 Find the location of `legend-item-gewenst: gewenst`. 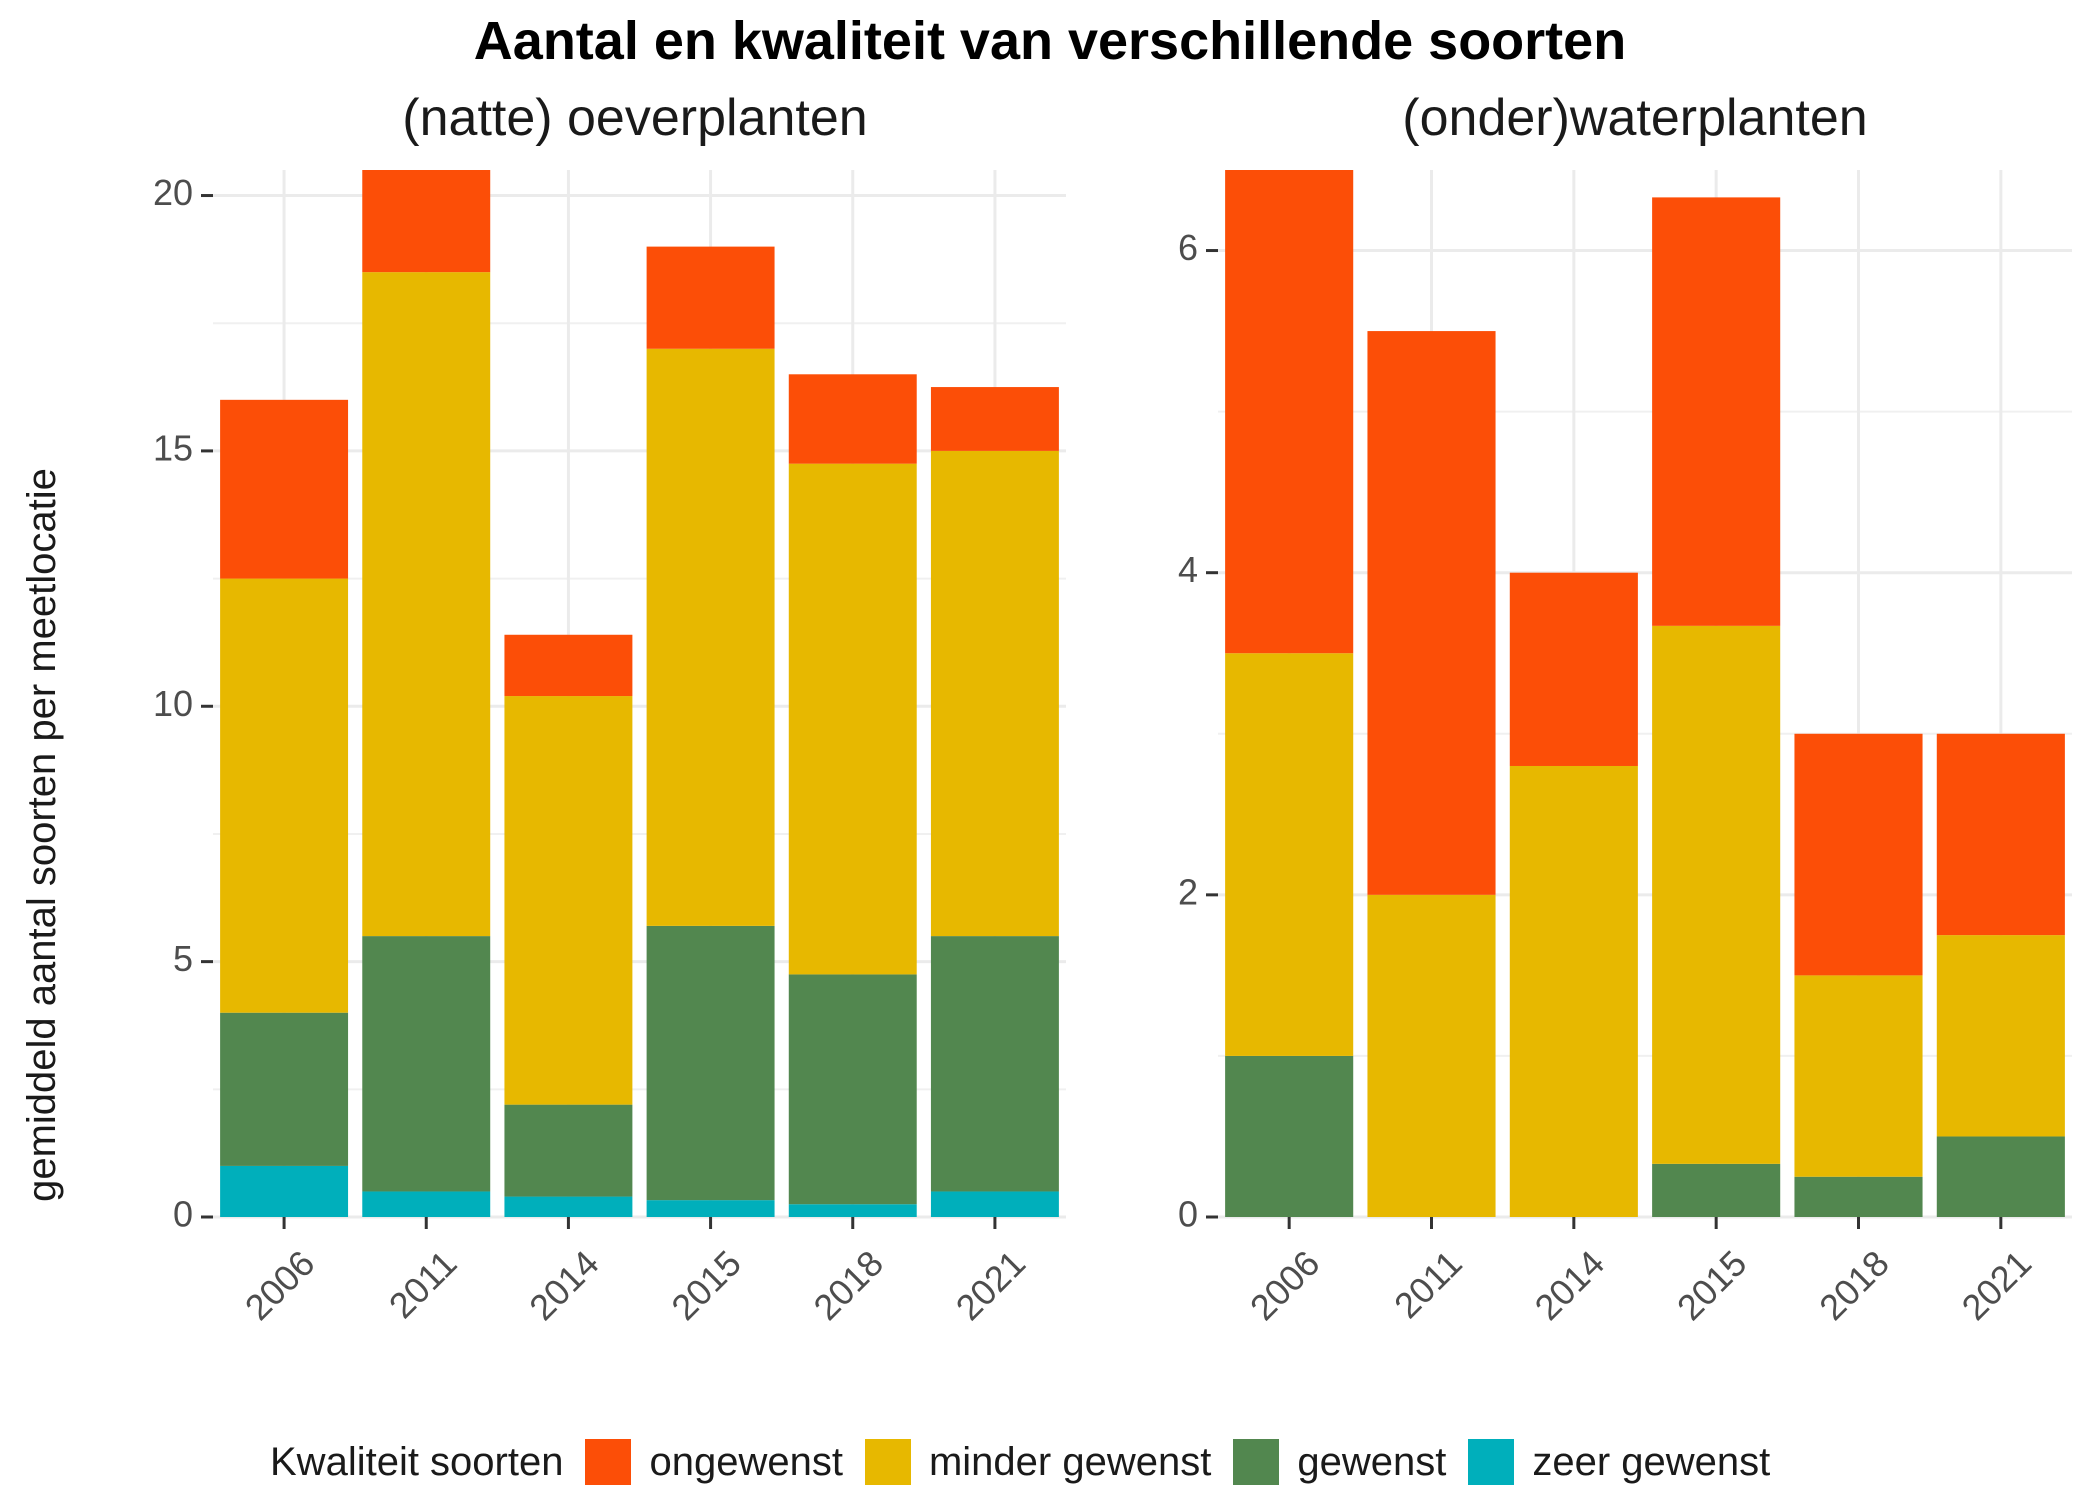

legend-item-gewenst: gewenst is located at coordinates (1339, 1462).